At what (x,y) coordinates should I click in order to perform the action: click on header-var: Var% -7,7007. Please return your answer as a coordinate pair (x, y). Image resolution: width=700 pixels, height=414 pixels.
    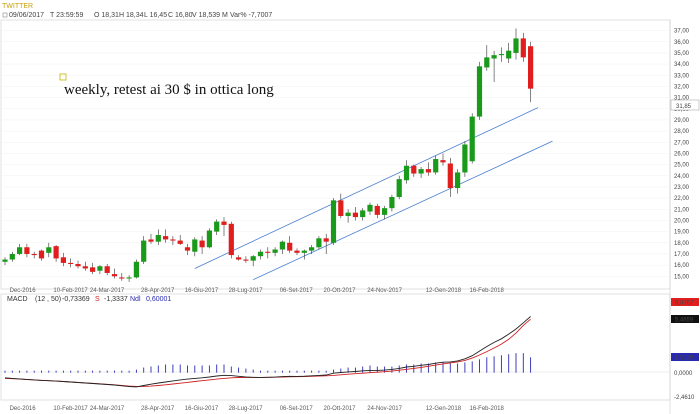
    Looking at the image, I should click on (251, 15).